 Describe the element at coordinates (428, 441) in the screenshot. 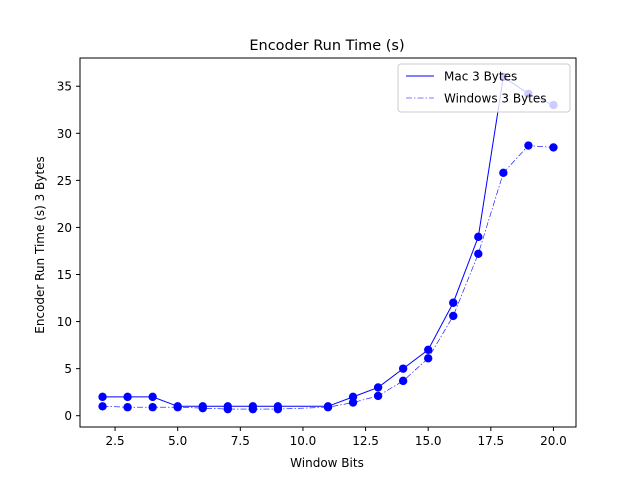

I see `x-tick-label: 15.0` at that location.